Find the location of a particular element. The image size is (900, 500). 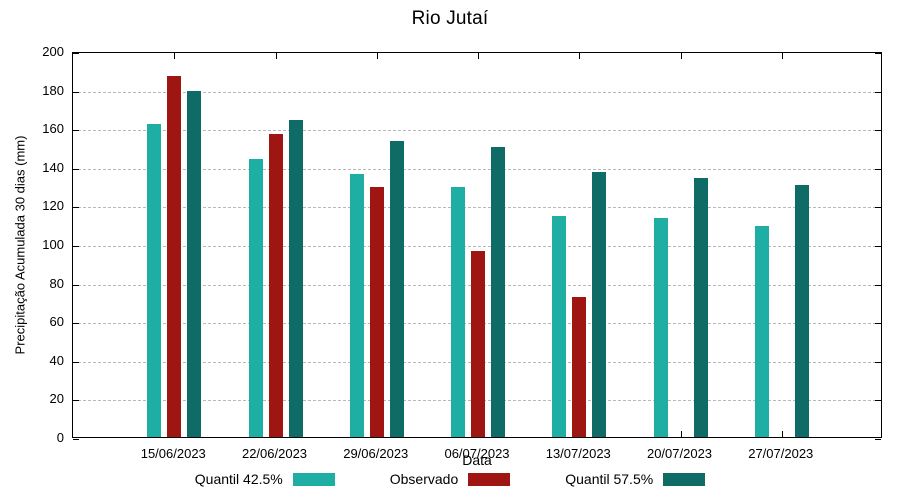

legend-label: Quantil 42.5% is located at coordinates (238, 479).